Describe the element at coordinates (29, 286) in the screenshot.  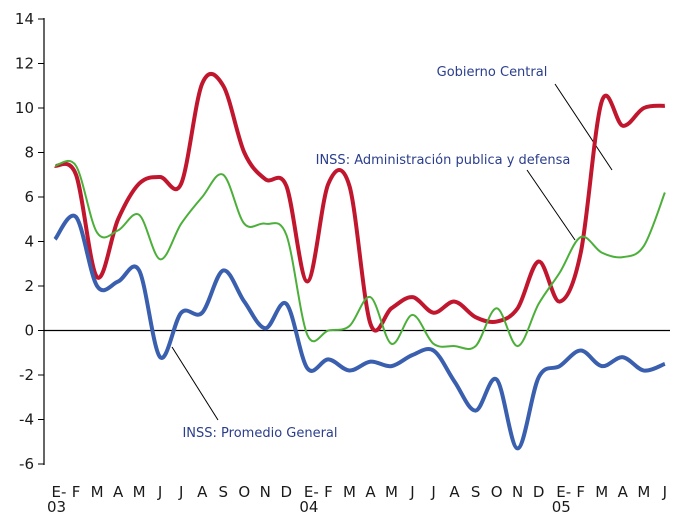
I see `y-tick-label: 2` at that location.